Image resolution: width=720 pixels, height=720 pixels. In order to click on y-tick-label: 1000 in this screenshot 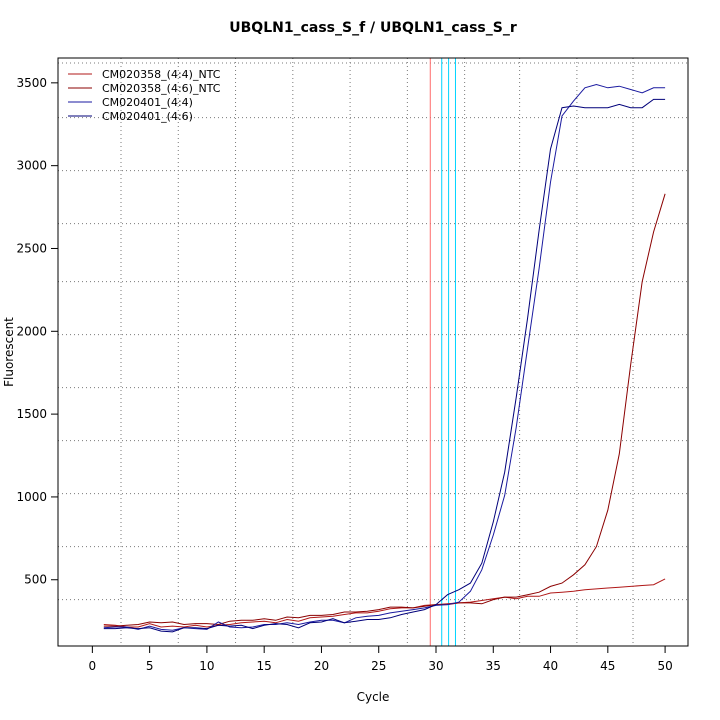, I will do `click(31, 497)`.